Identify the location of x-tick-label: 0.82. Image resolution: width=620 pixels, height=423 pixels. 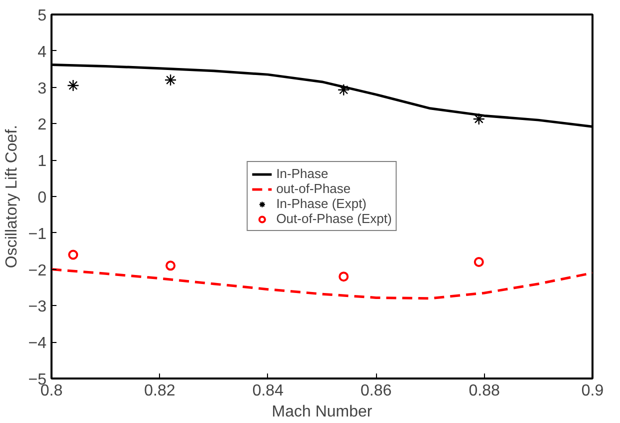
(160, 391).